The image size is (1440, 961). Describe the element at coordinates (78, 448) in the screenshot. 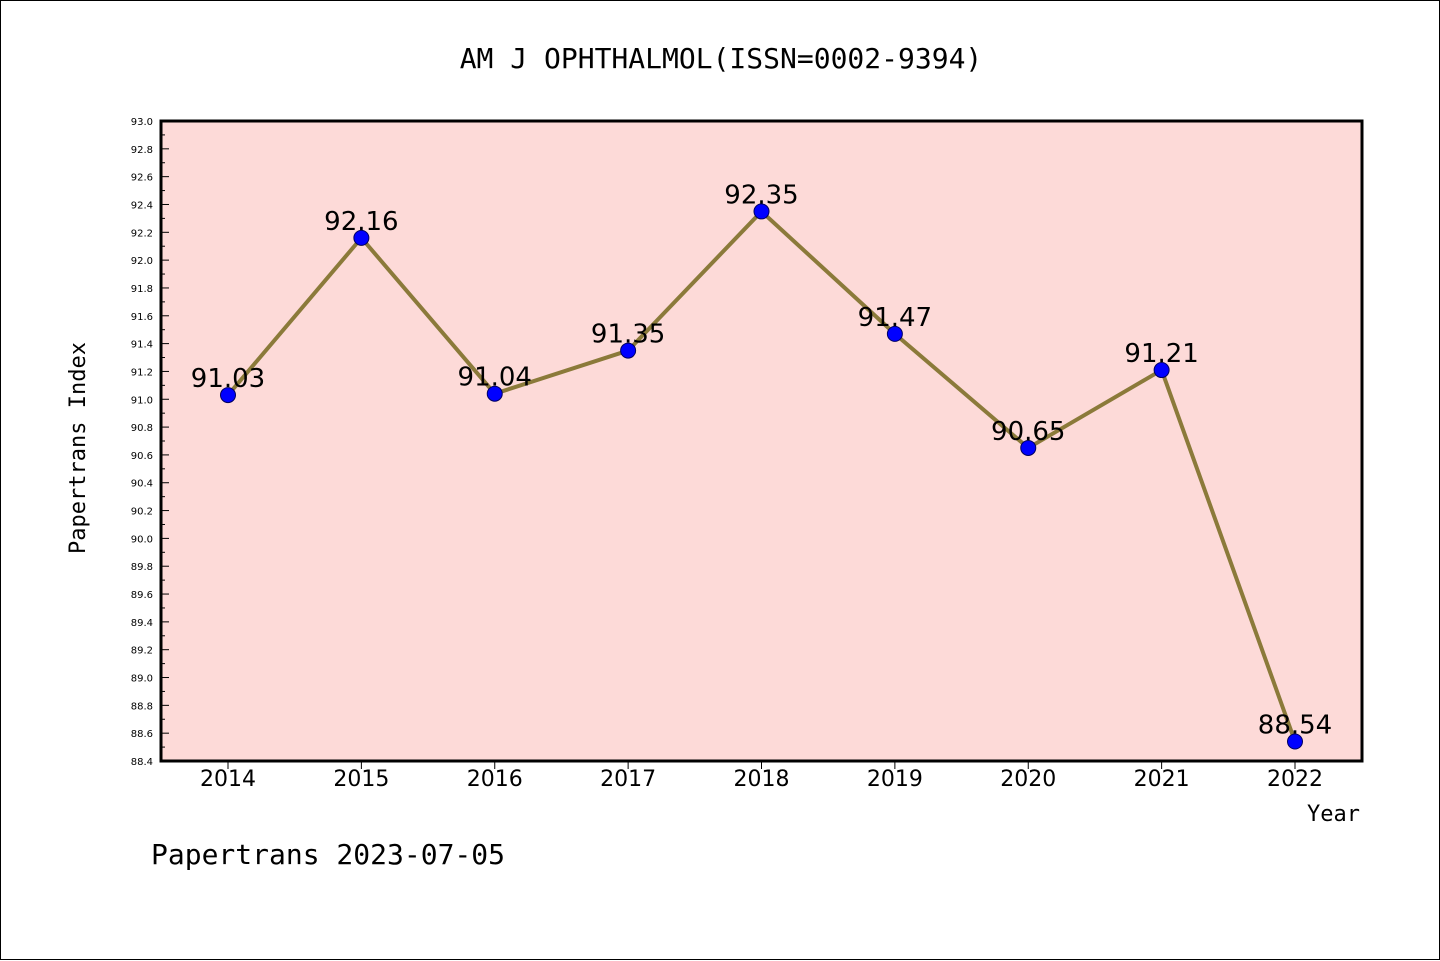

I see `y-axis-title: Papertrans Index` at that location.